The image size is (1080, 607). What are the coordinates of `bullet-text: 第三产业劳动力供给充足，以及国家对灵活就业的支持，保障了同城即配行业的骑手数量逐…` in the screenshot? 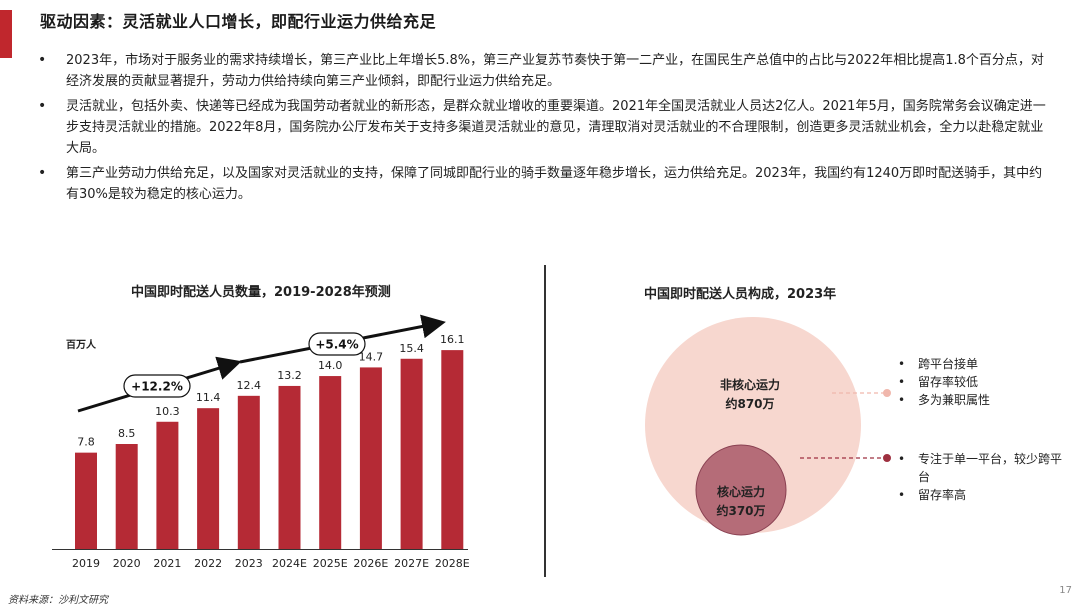 It's located at (554, 184).